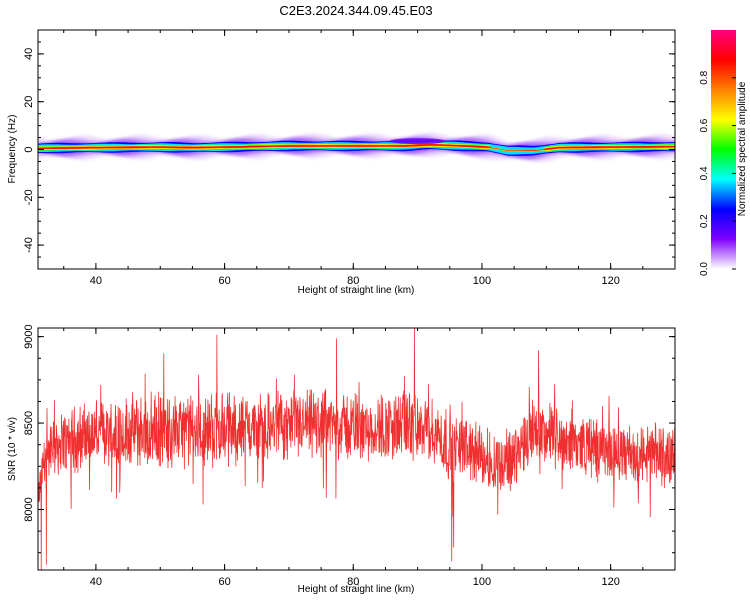 This screenshot has width=750, height=600. I want to click on heatmap-y-tick-label: 40, so click(29, 54).